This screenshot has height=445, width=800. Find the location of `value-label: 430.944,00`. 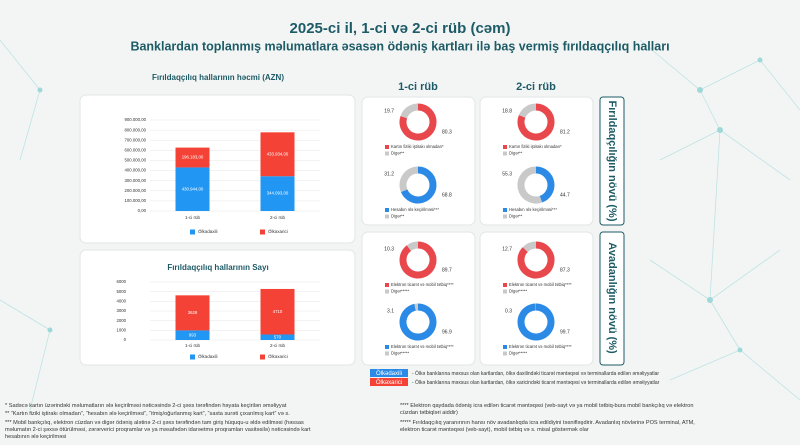

value-label: 430.944,00 is located at coordinates (193, 188).